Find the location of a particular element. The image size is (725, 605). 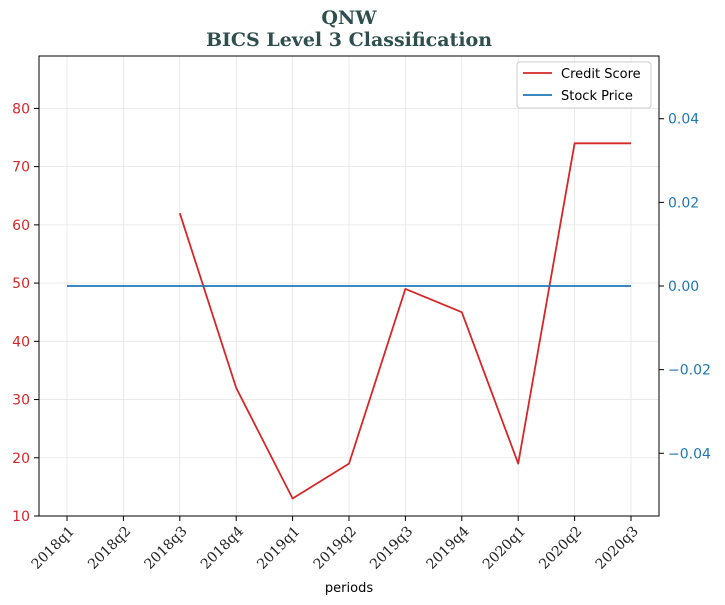

x-tick-label: 2020q1 is located at coordinates (504, 548).